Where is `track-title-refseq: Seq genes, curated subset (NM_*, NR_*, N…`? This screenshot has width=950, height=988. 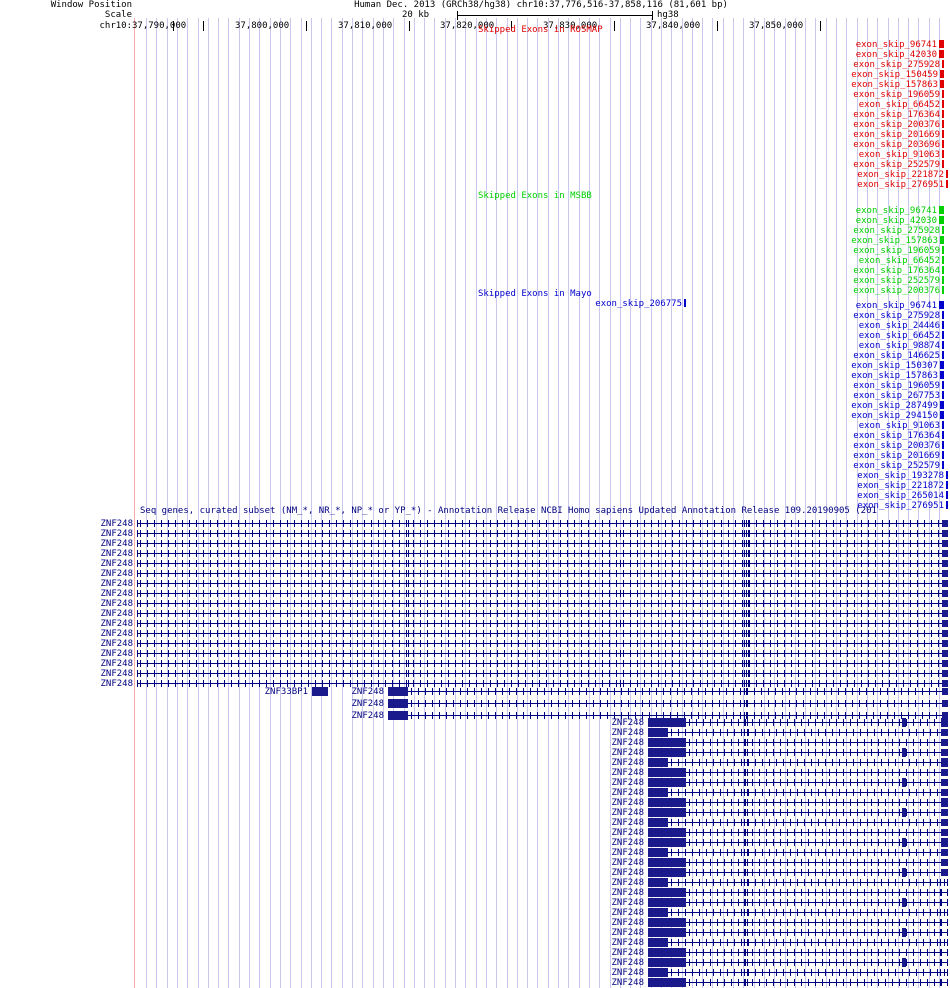 track-title-refseq: Seq genes, curated subset (NM_*, NR_*, N… is located at coordinates (508, 511).